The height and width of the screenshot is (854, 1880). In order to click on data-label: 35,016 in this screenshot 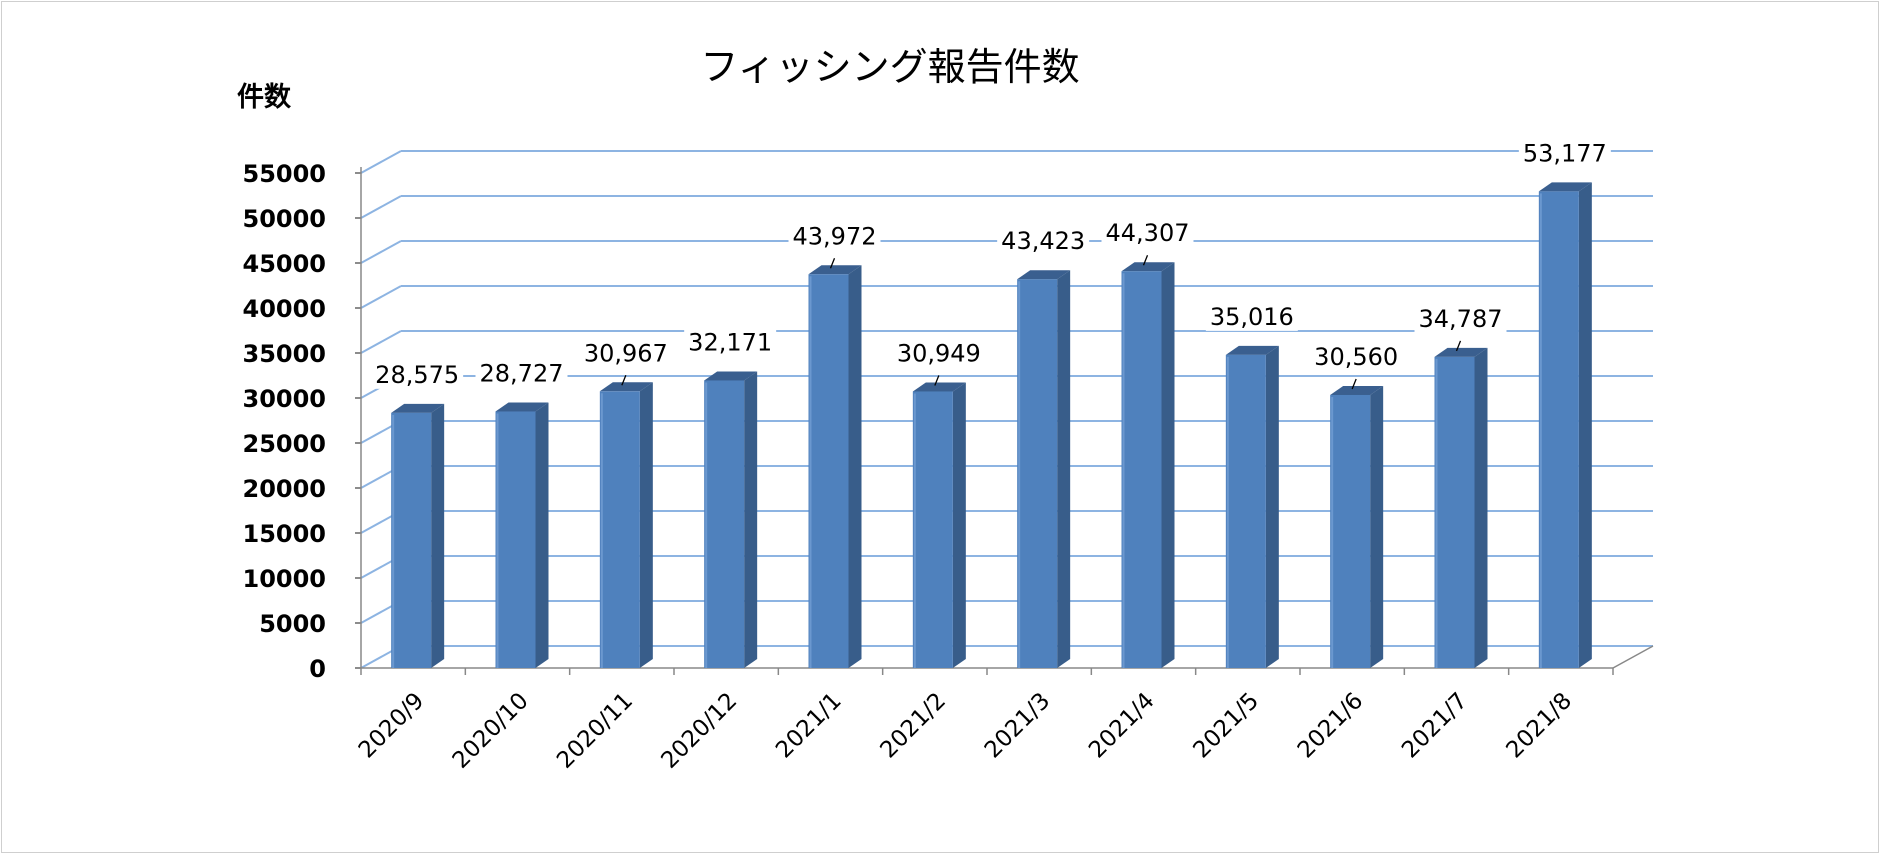, I will do `click(1252, 317)`.